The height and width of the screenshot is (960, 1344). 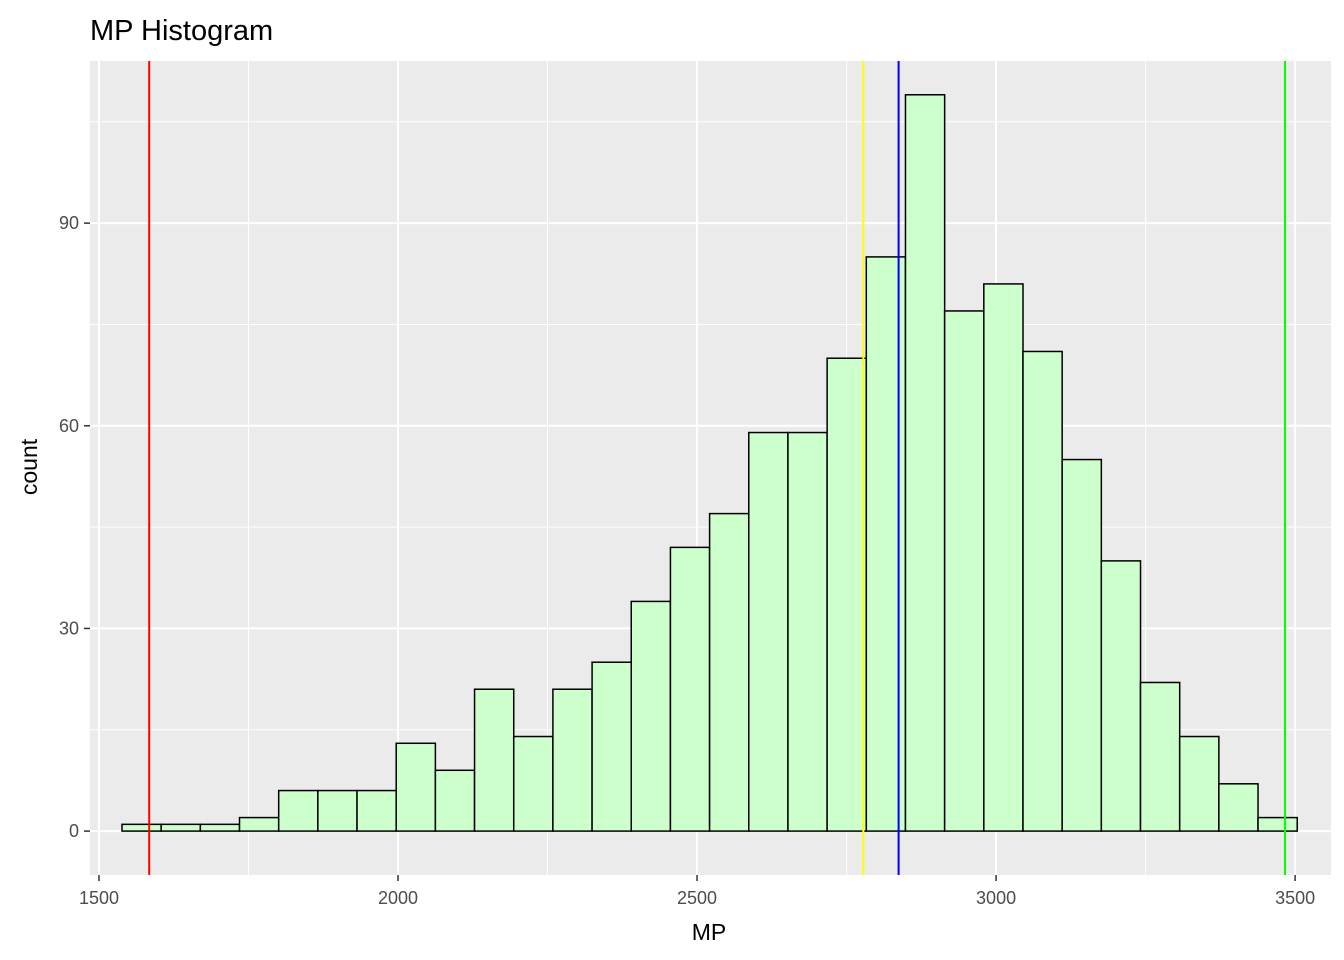 I want to click on x-axis-ticks: 1500 2000 2500 3000 3500, so click(x=697, y=891).